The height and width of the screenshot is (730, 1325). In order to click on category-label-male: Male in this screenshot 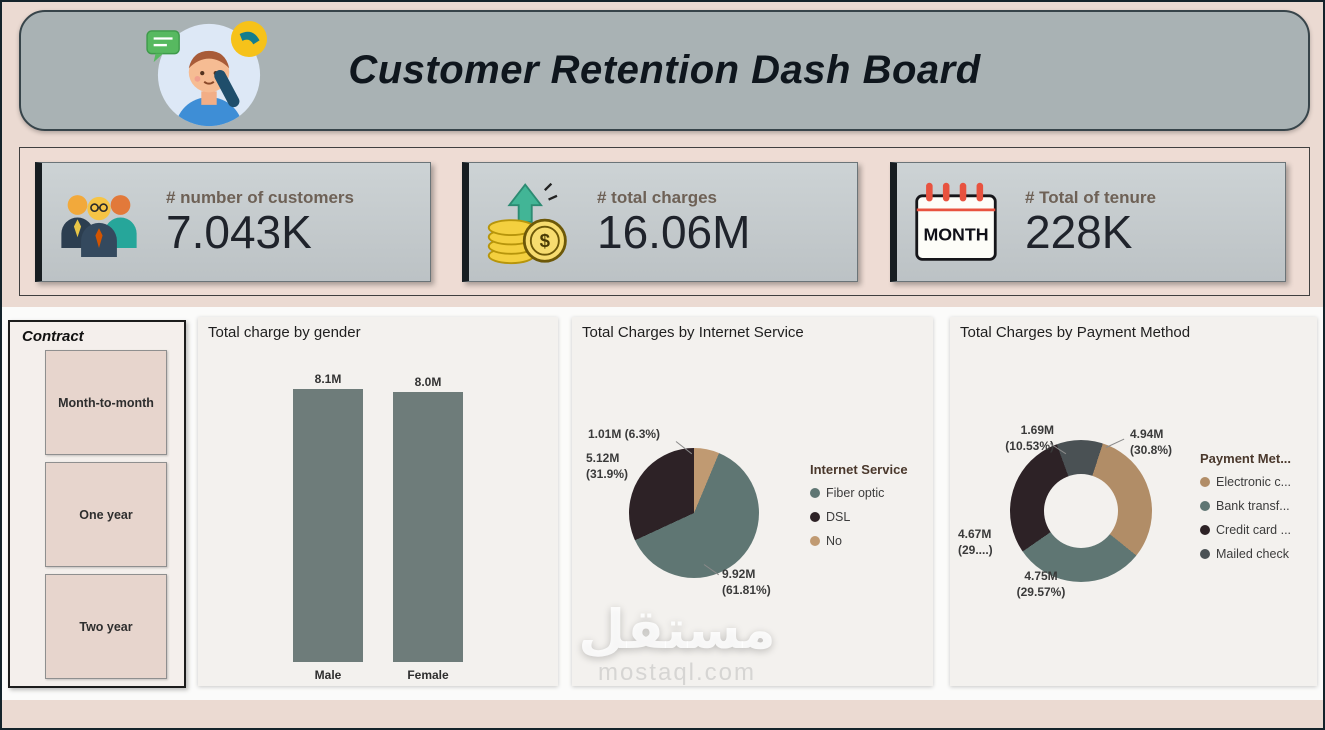, I will do `click(328, 675)`.